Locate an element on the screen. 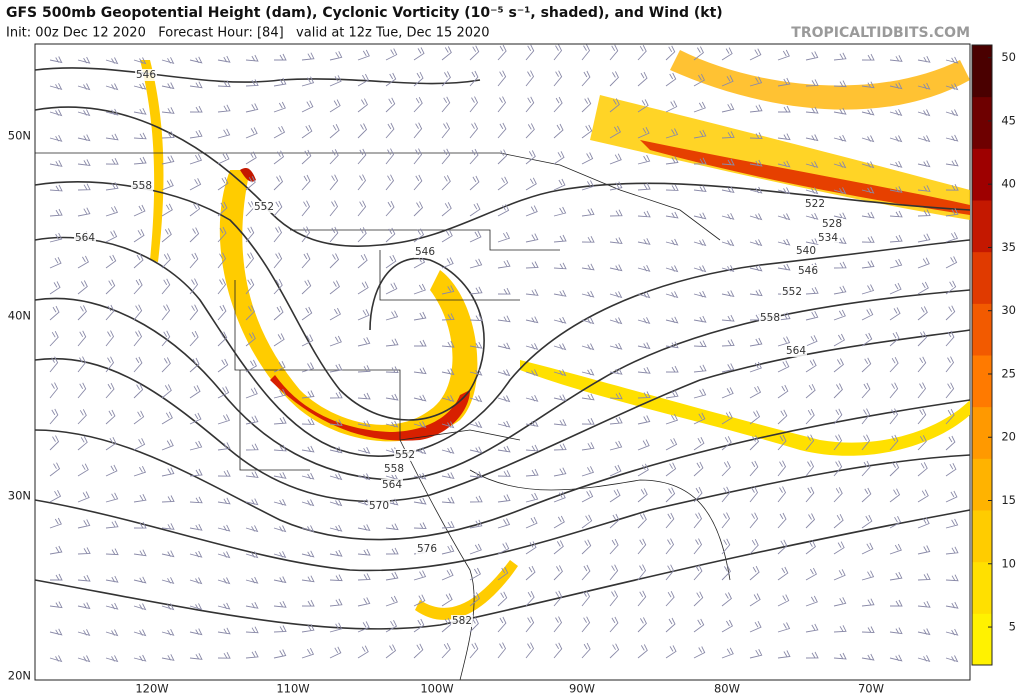  longitude-label: 80W is located at coordinates (727, 689).